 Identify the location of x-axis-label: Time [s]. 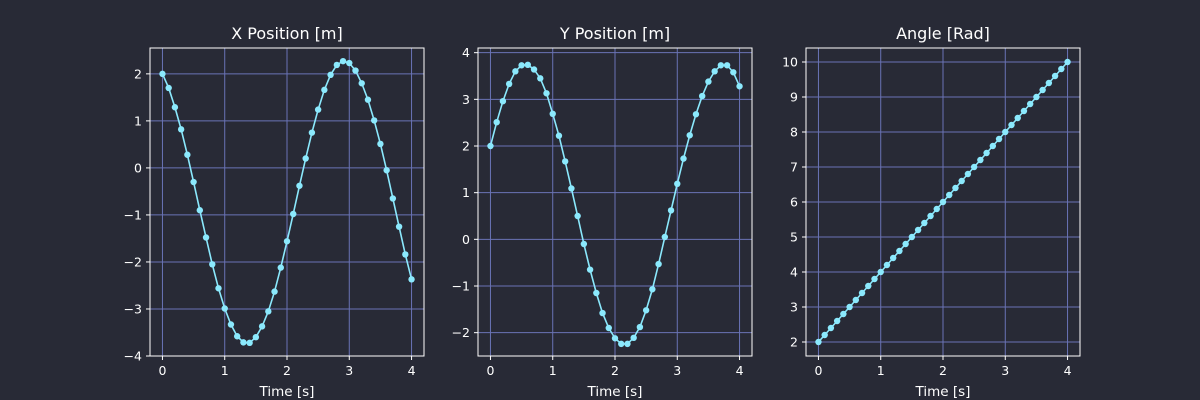
(287, 392).